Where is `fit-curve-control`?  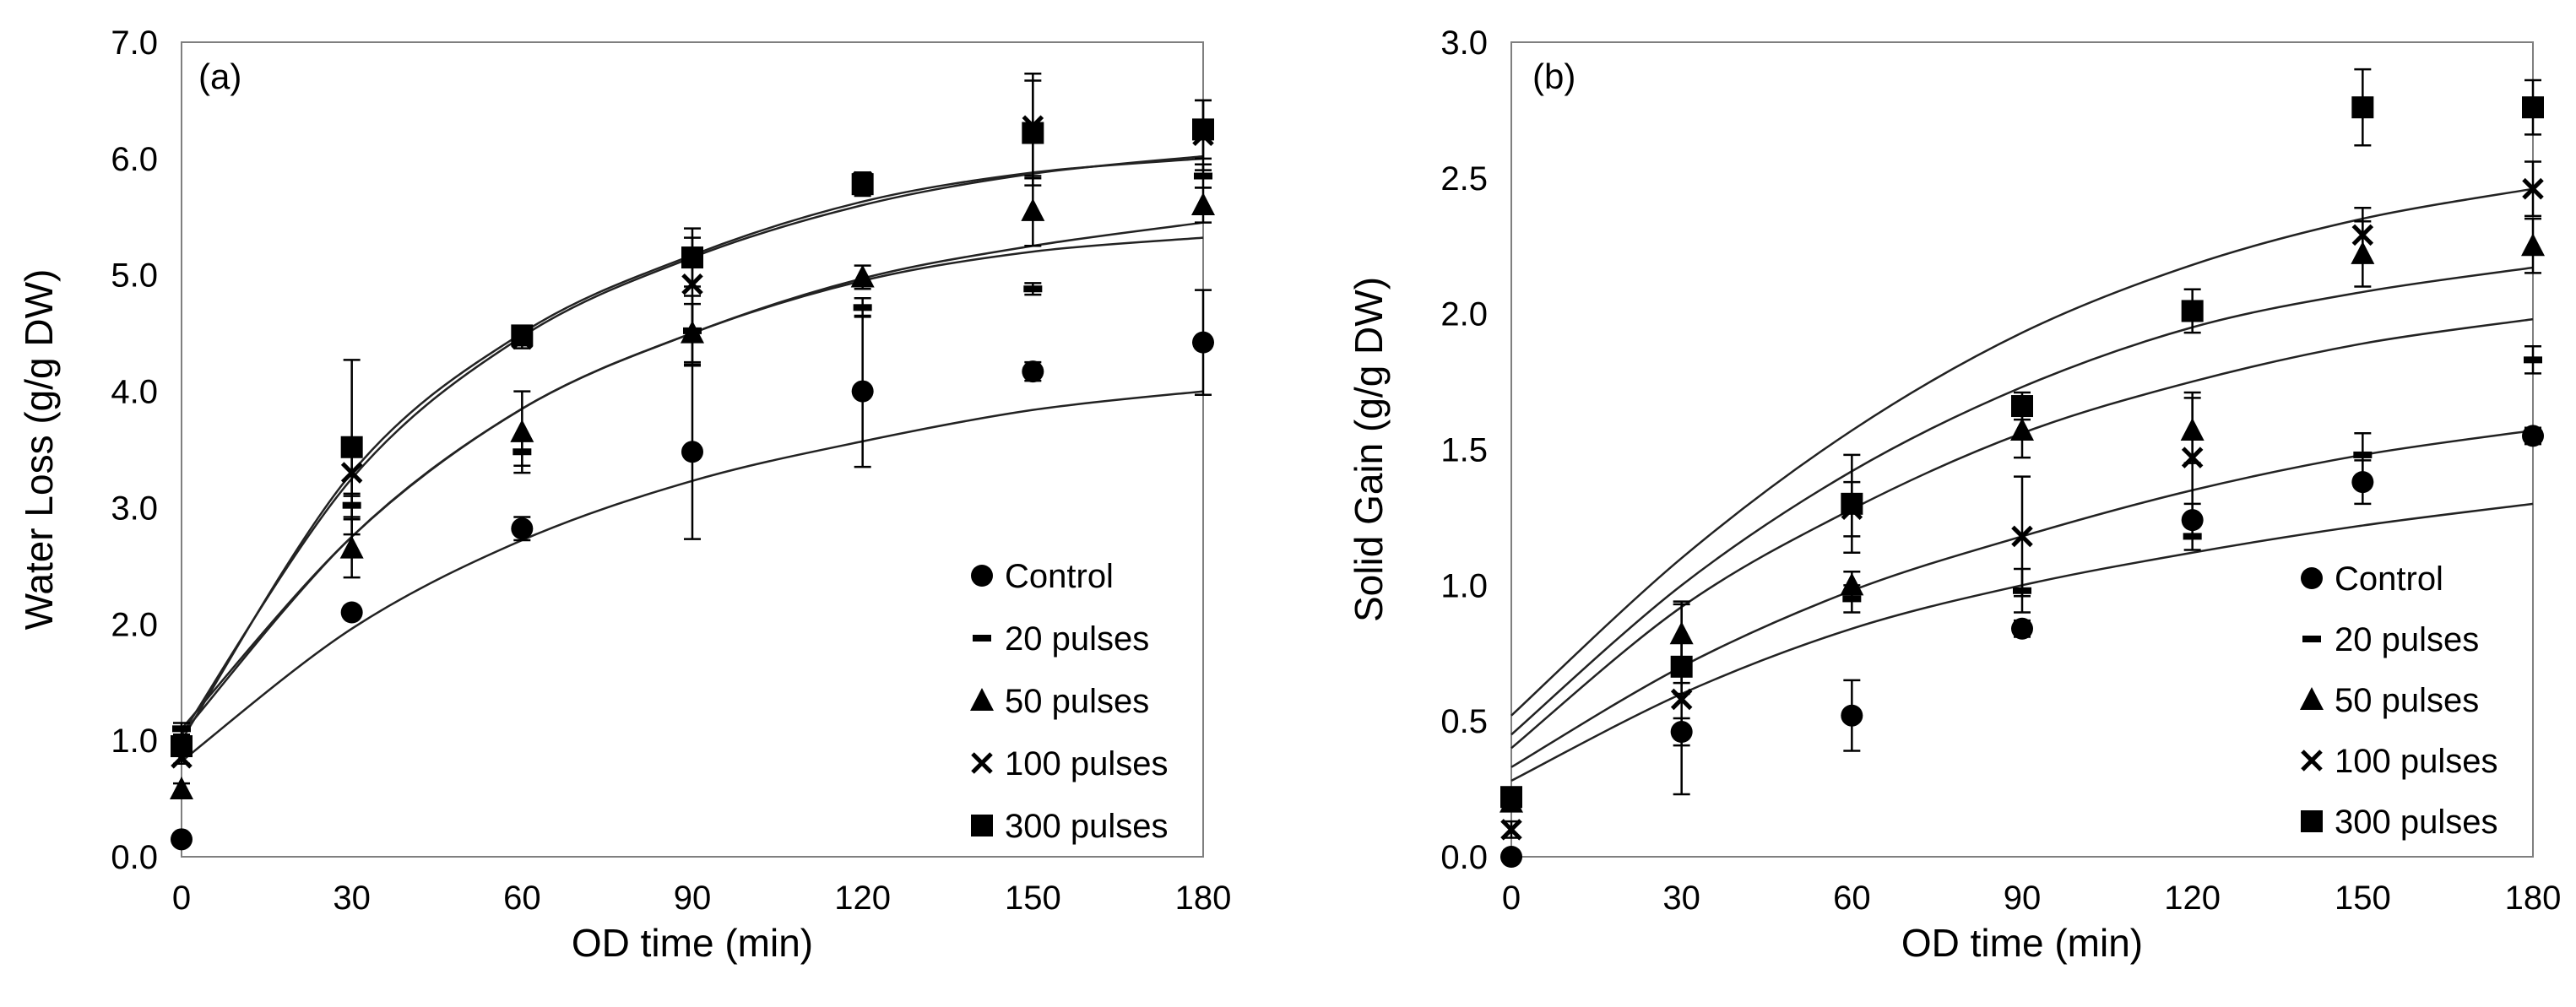
fit-curve-control is located at coordinates (692, 576).